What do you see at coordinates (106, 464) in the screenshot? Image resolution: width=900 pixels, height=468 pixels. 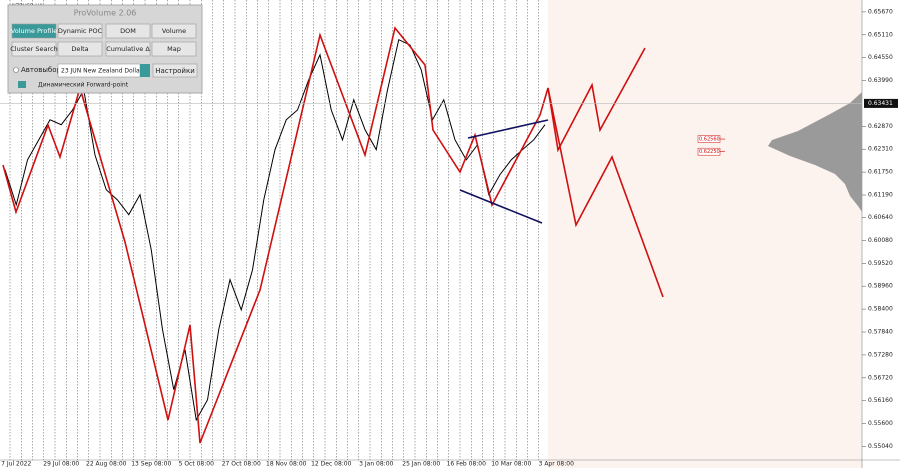 I see `x-tick-label: 22 Aug 08:00` at bounding box center [106, 464].